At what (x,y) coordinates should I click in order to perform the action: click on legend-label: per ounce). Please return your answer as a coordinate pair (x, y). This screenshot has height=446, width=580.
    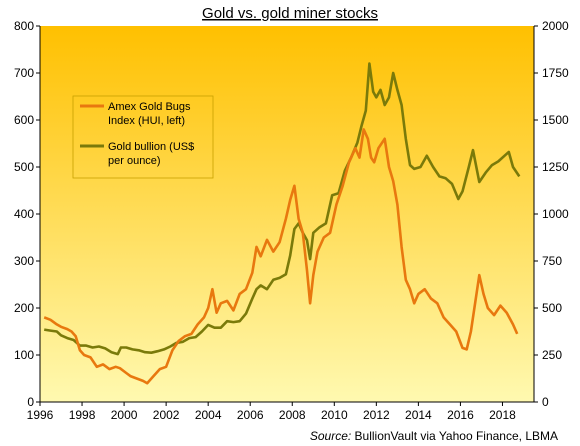
    Looking at the image, I should click on (134, 161).